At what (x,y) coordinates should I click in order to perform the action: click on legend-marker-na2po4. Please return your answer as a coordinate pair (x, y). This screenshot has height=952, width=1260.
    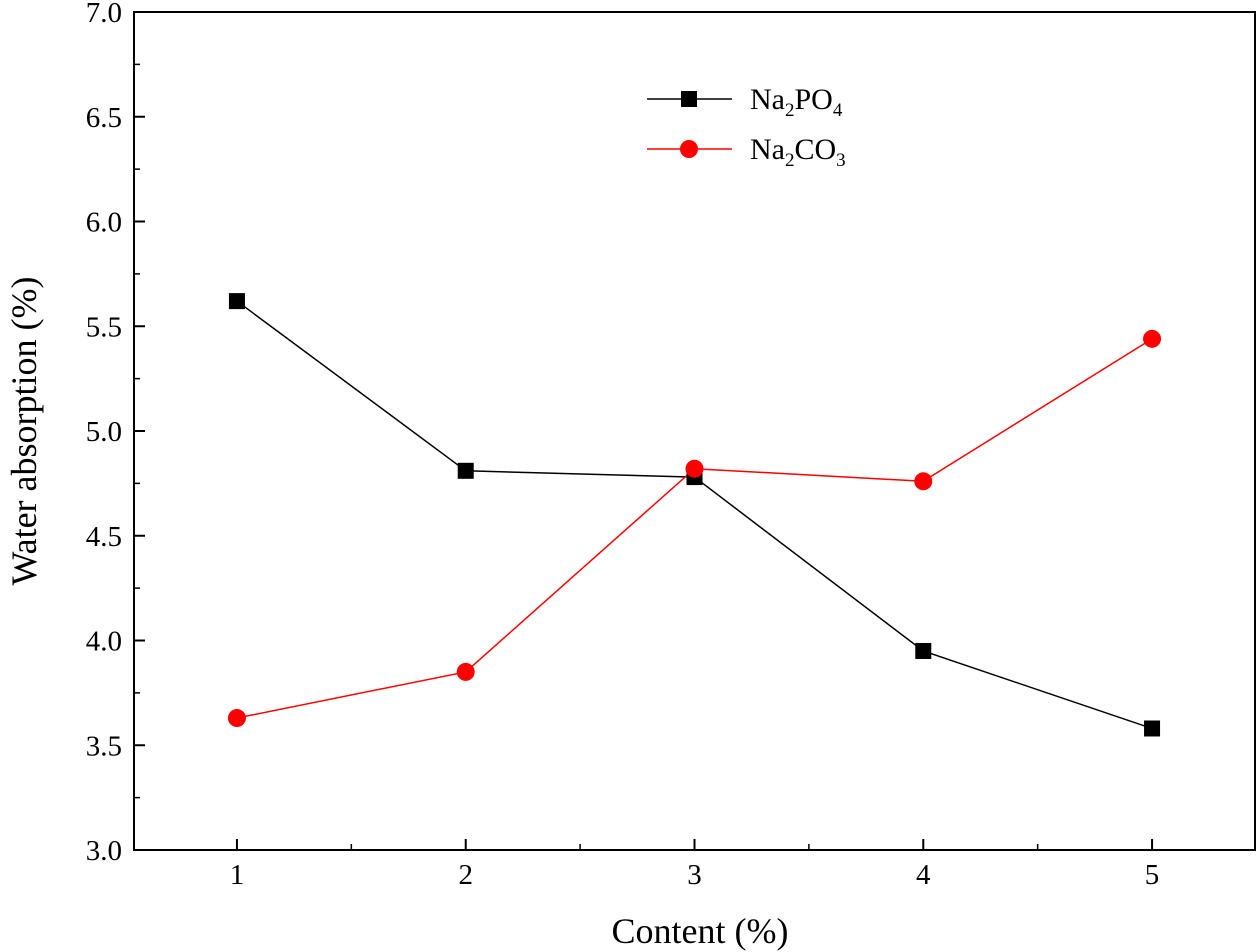
    Looking at the image, I should click on (689, 99).